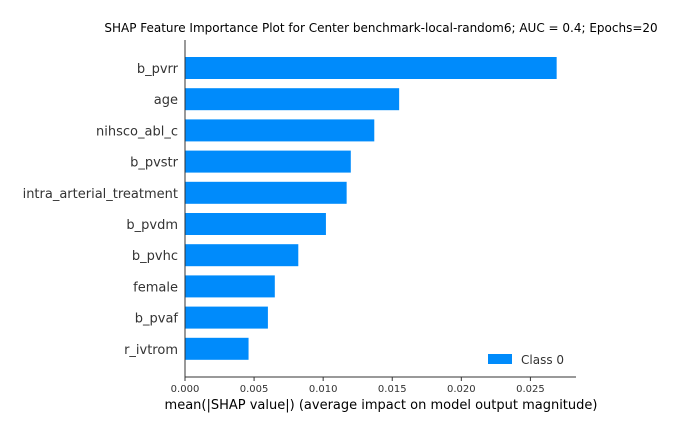 This screenshot has height=433, width=679. What do you see at coordinates (266, 192) in the screenshot?
I see `bar-intra_arterial_treatment` at bounding box center [266, 192].